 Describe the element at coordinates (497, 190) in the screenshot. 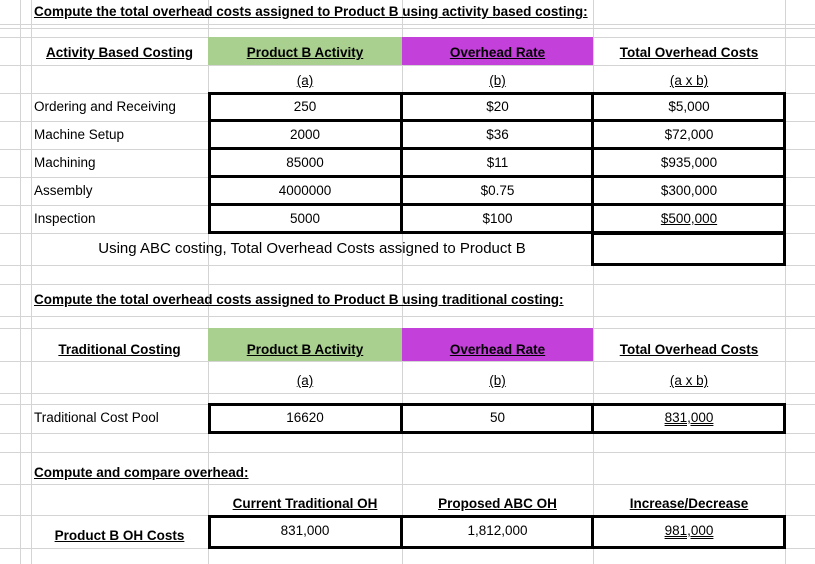

I see `abc-row-rate: $0.75` at that location.